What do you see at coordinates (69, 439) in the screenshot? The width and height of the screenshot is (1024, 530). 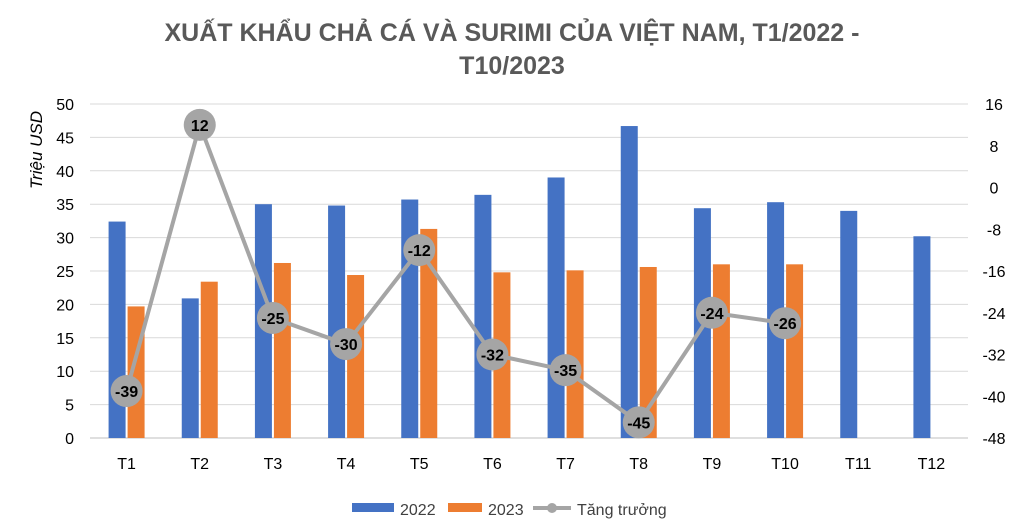 I see `y-tick-label: 0` at bounding box center [69, 439].